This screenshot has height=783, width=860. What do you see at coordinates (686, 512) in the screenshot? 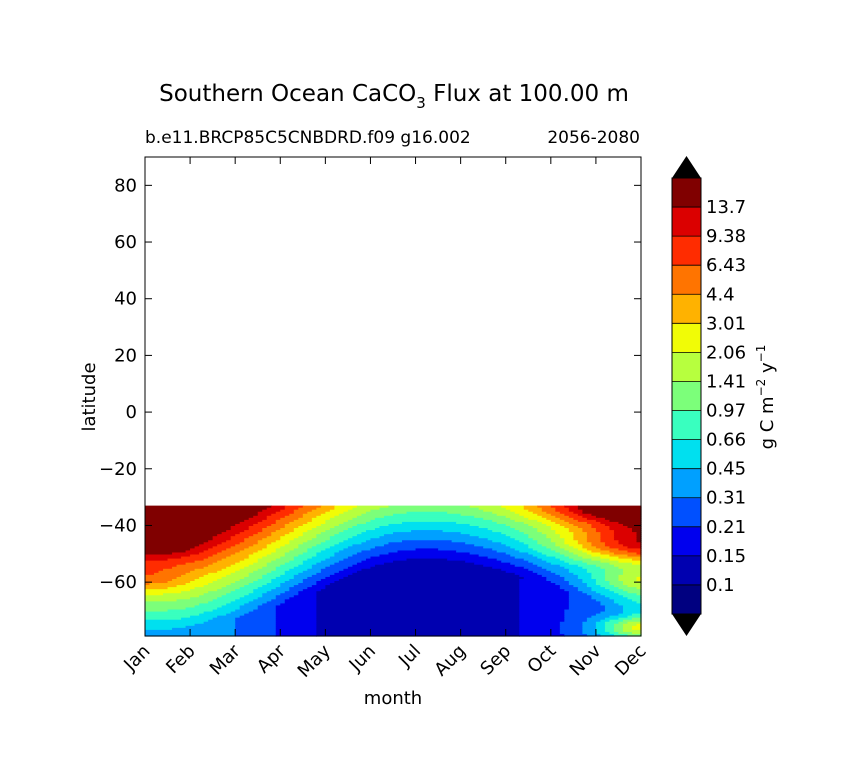
I see `colorbar-segment` at bounding box center [686, 512].